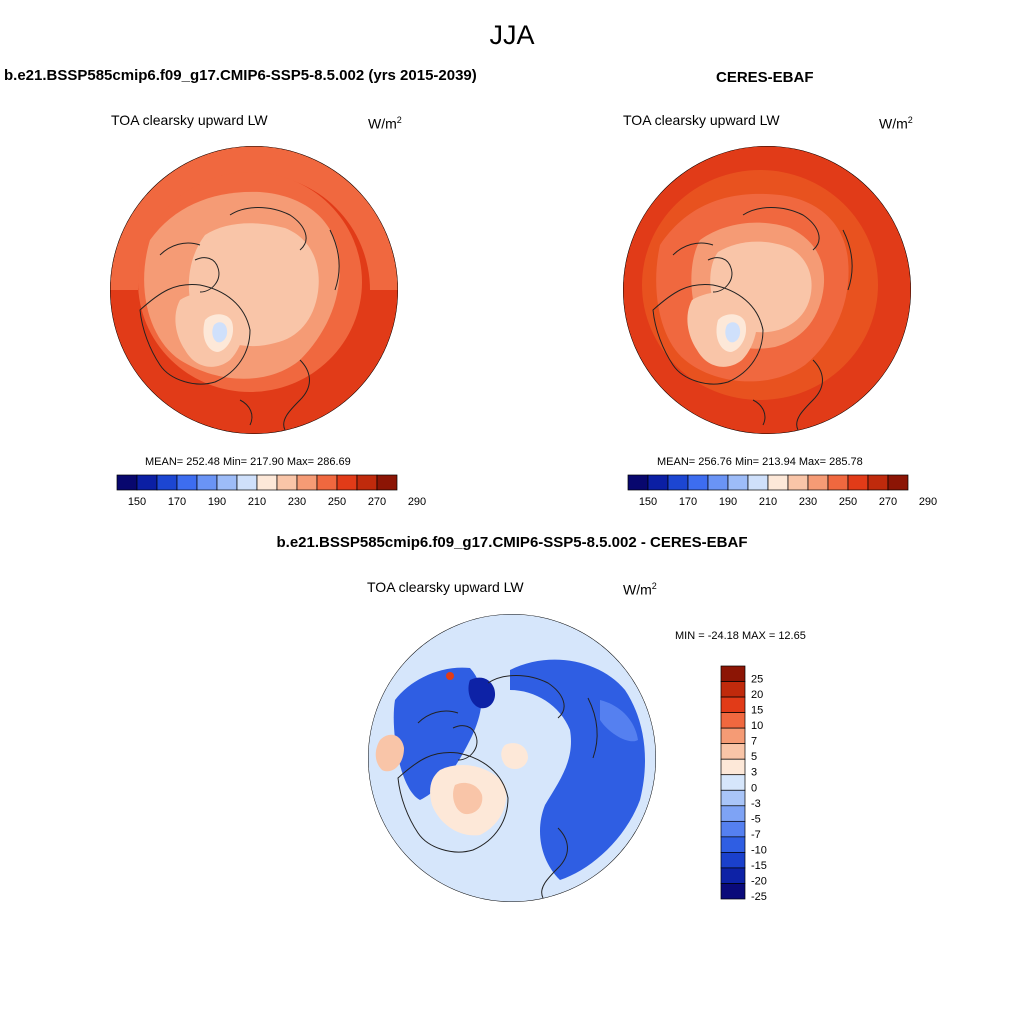 The height and width of the screenshot is (1024, 1024). I want to click on panel-3-variable: TOA clearsky upward LW, so click(445, 587).